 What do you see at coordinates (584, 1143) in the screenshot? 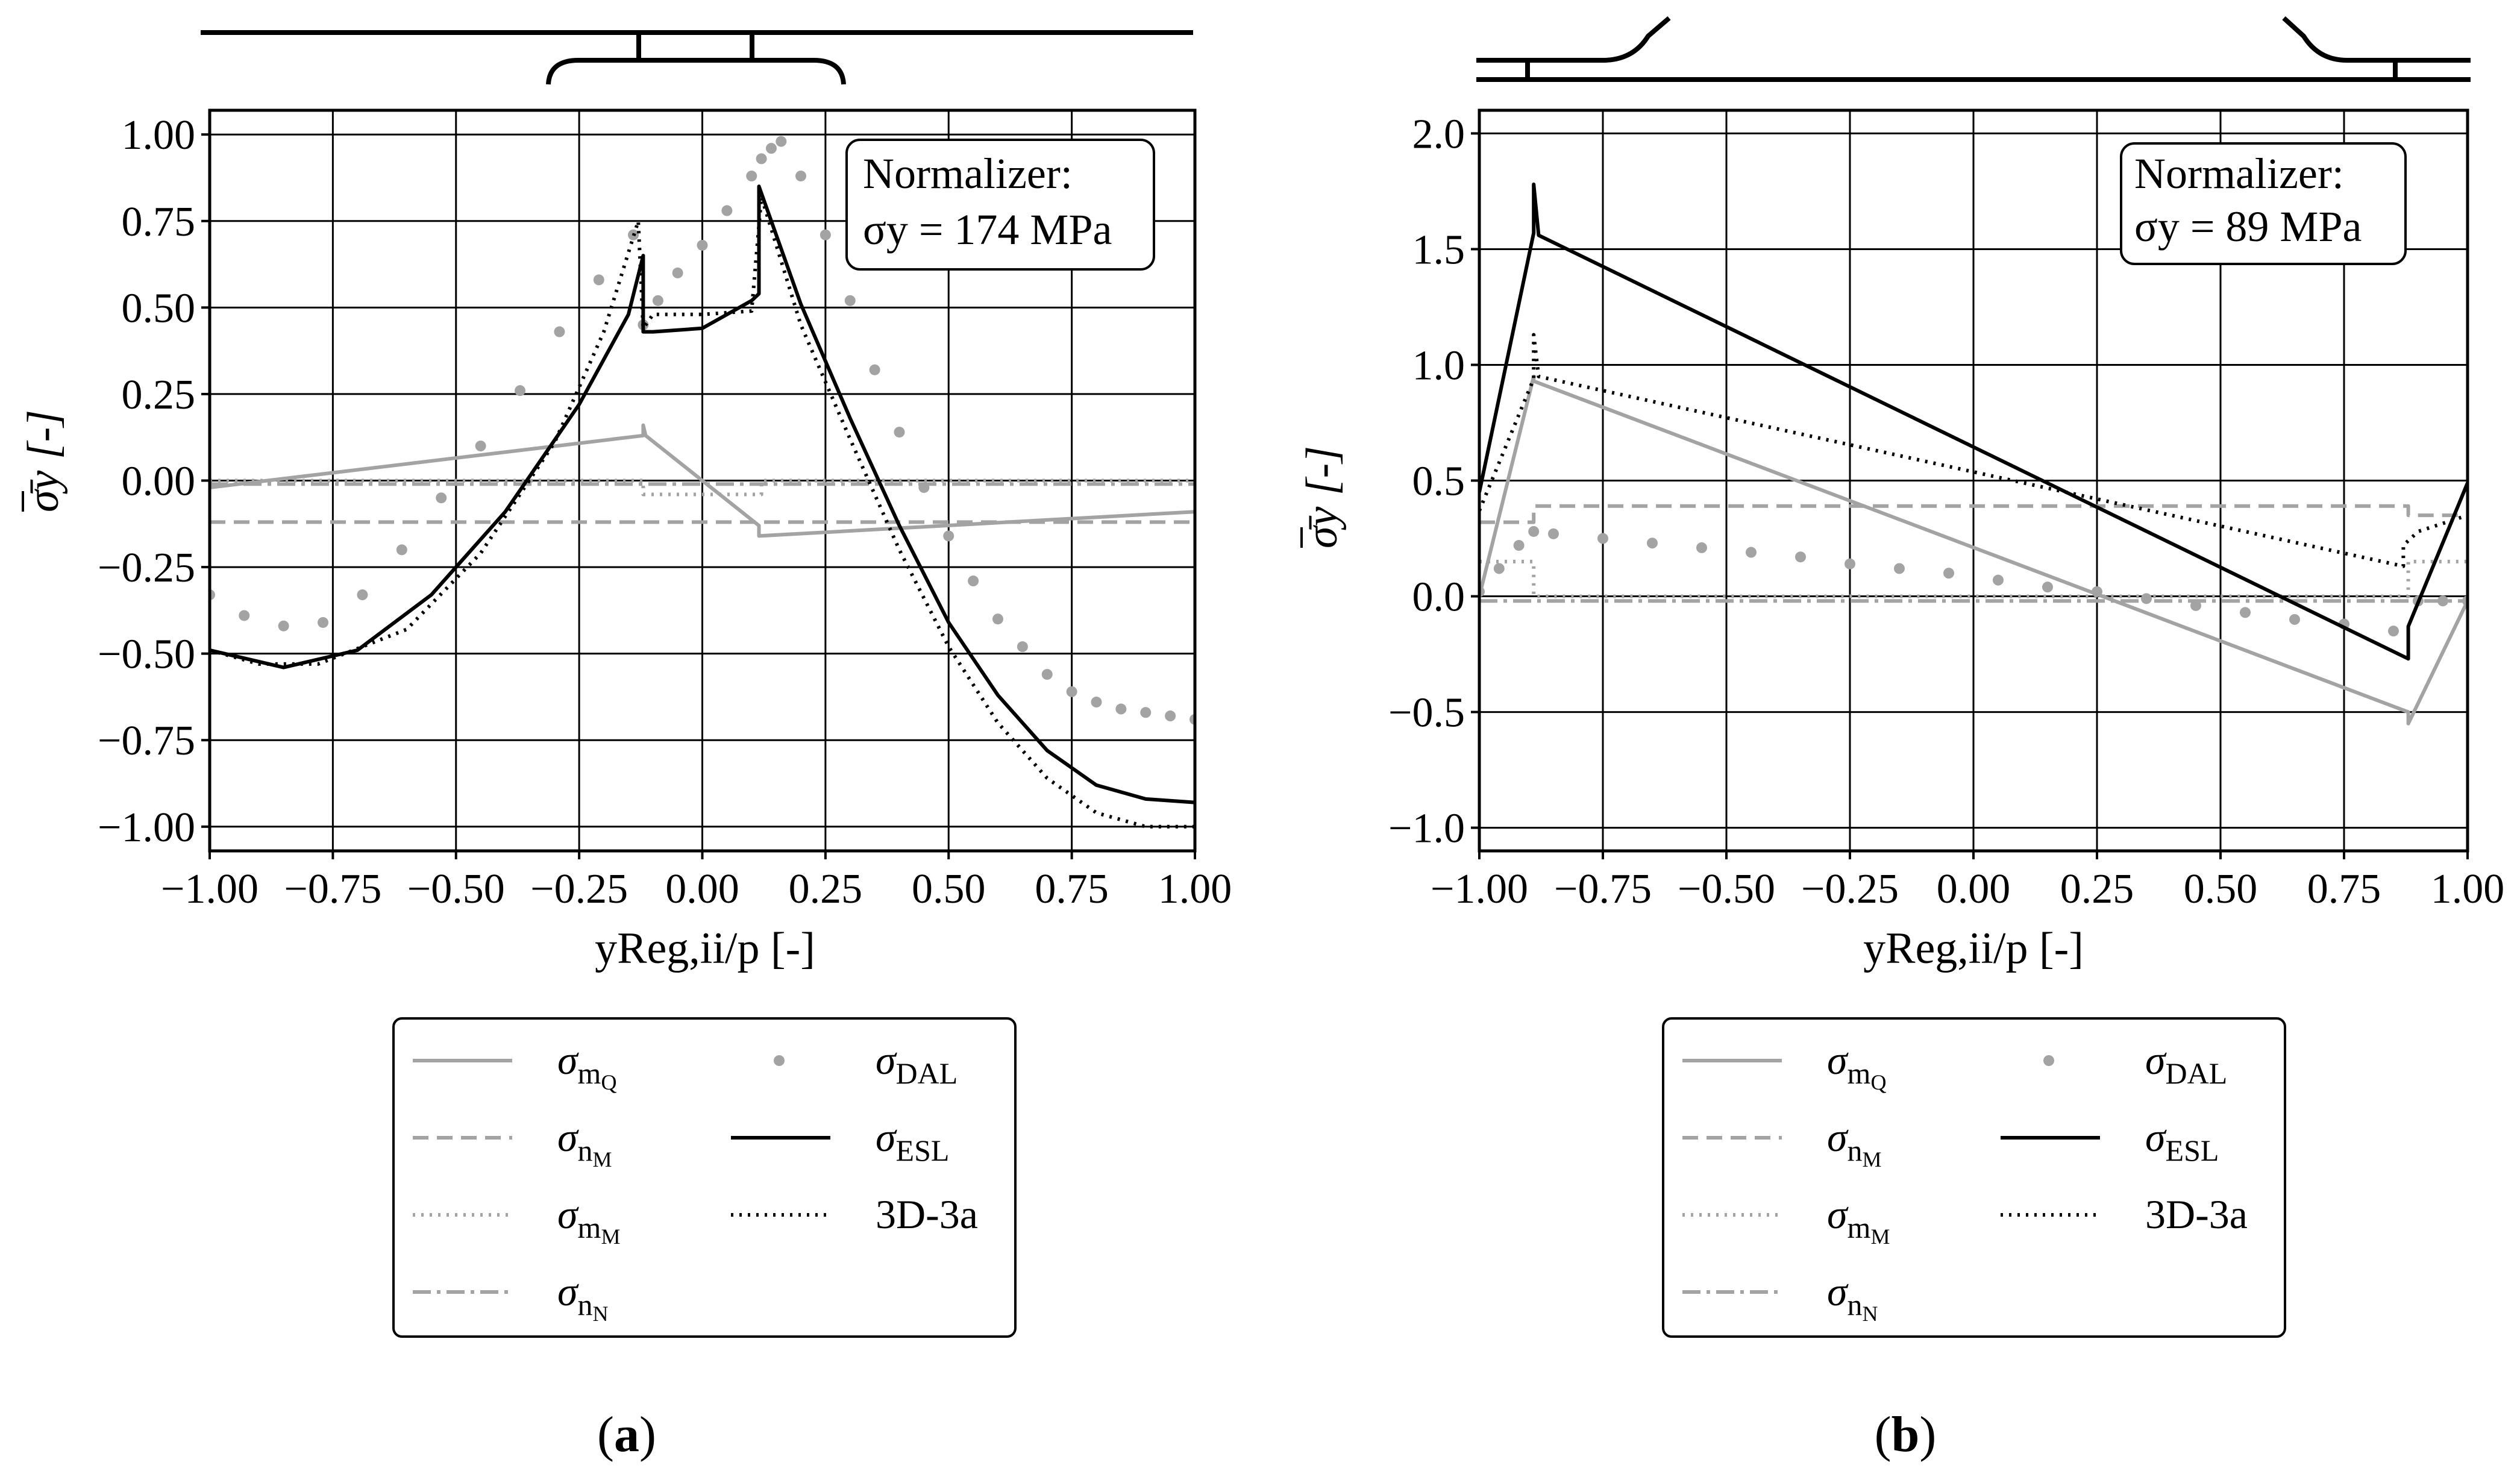
I see `legend-label-sigma-nm-a: σnM` at bounding box center [584, 1143].